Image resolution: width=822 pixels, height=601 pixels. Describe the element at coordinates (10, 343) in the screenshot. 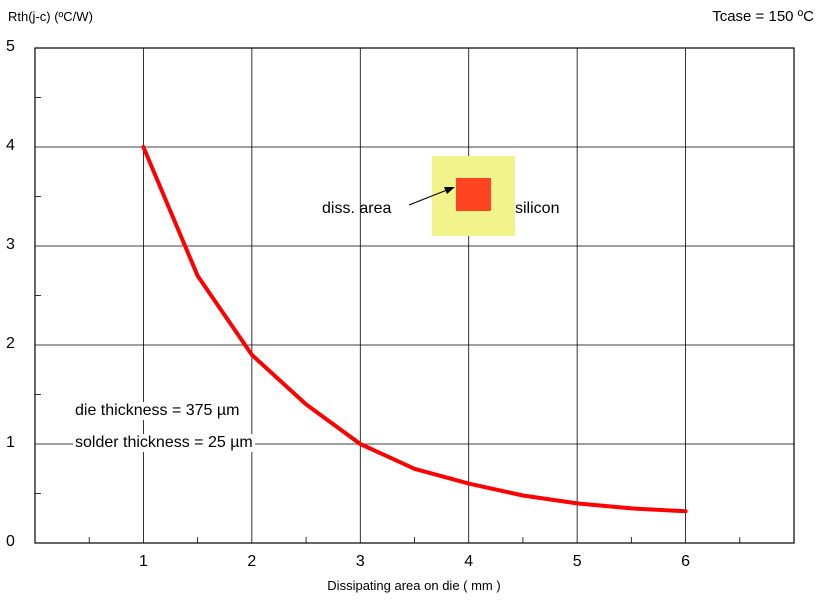

I see `y-tick-label: 2` at that location.